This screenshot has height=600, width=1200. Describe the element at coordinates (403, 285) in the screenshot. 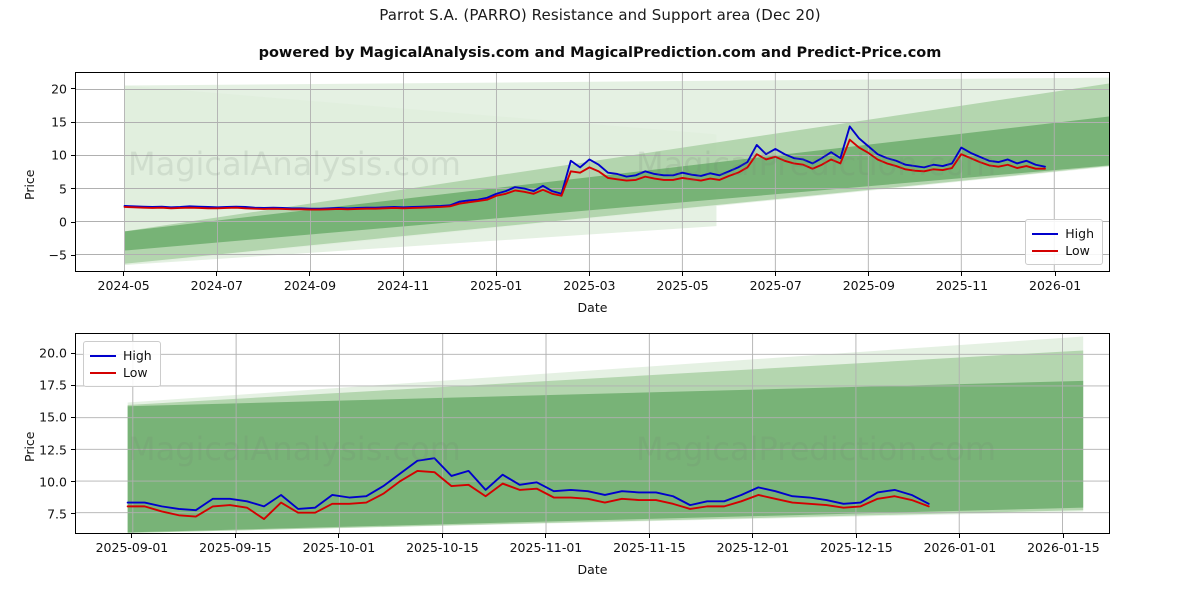

I see `top-x-tick-label: 2024-11` at that location.